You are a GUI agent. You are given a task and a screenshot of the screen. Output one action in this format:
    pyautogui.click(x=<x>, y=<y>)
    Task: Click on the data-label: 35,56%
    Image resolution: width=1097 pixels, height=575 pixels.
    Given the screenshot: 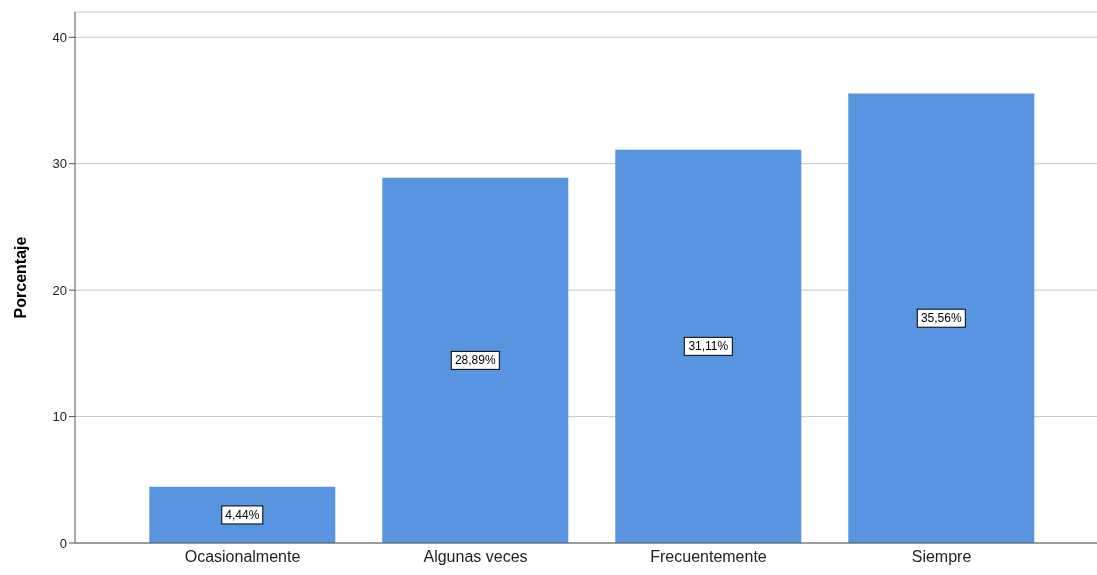 What is the action you would take?
    pyautogui.click(x=941, y=318)
    